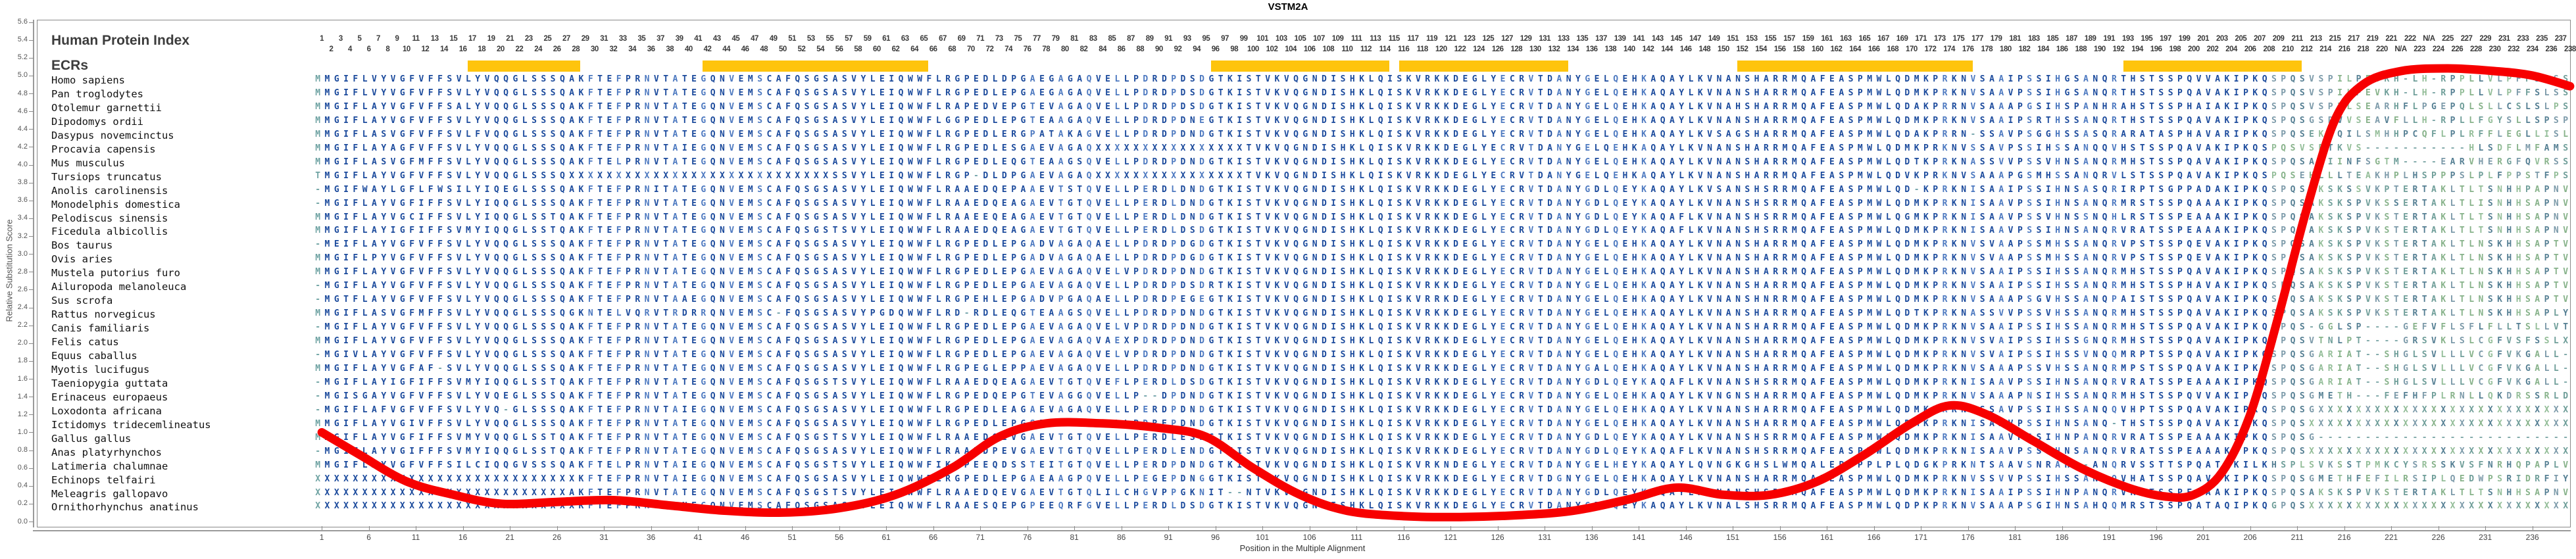 This screenshot has width=2576, height=559. I want to click on position-number-even: 70, so click(970, 49).